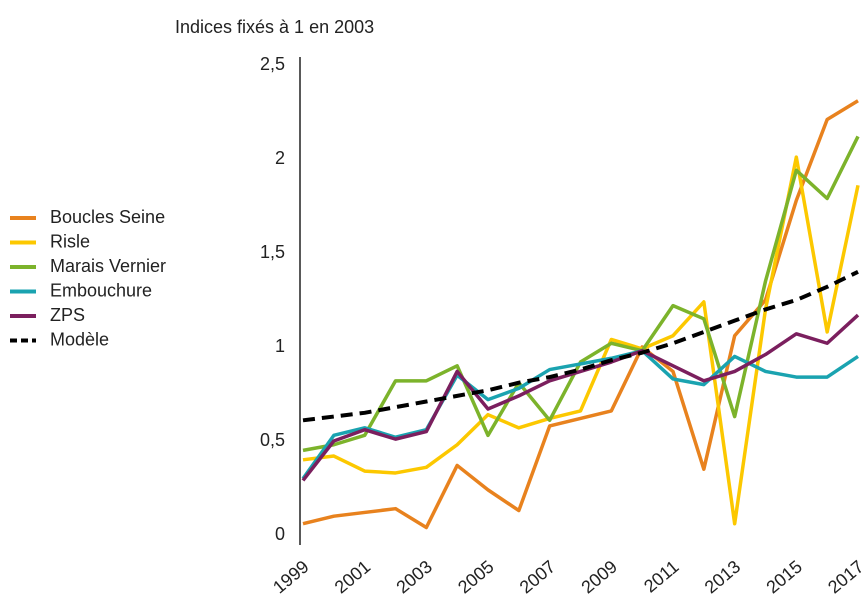  What do you see at coordinates (353, 576) in the screenshot?
I see `x-tick-label: 2001` at bounding box center [353, 576].